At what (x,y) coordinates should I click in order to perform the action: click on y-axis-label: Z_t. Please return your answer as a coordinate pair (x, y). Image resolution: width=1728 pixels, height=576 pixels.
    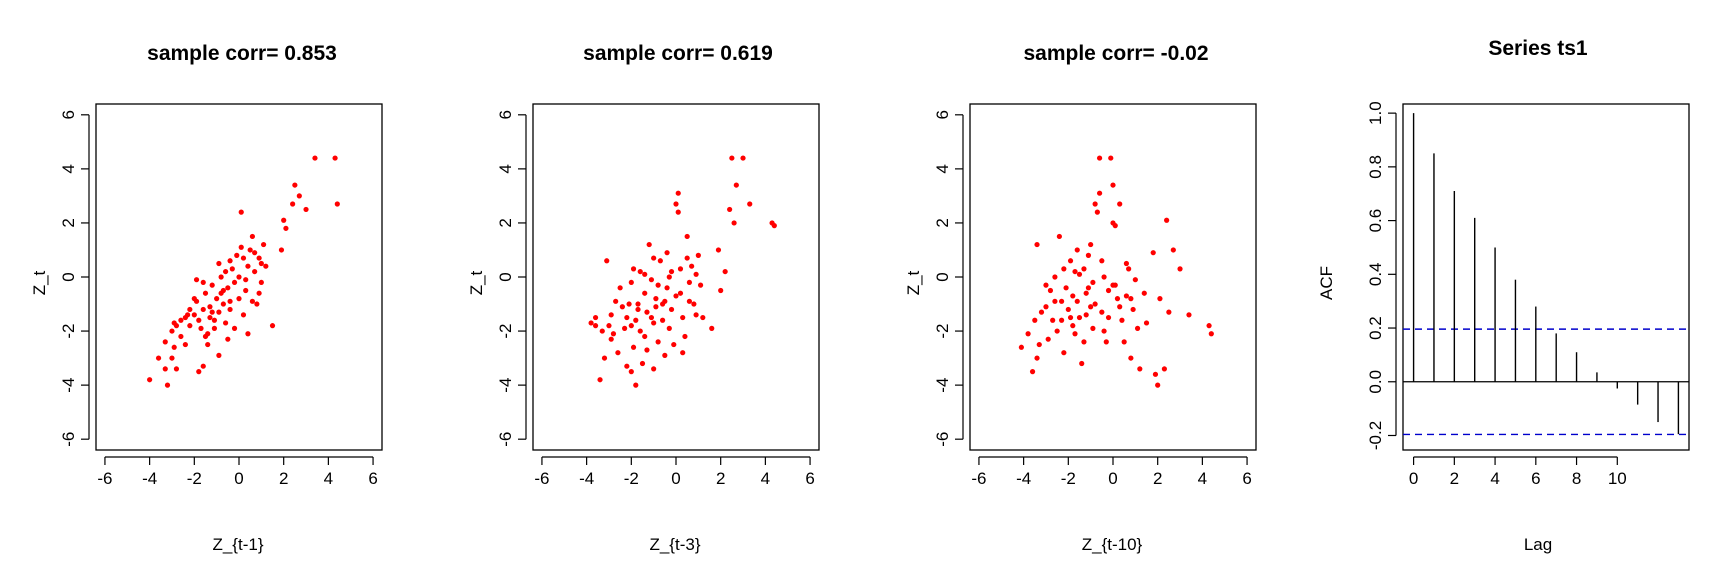
    Looking at the image, I should click on (39, 282).